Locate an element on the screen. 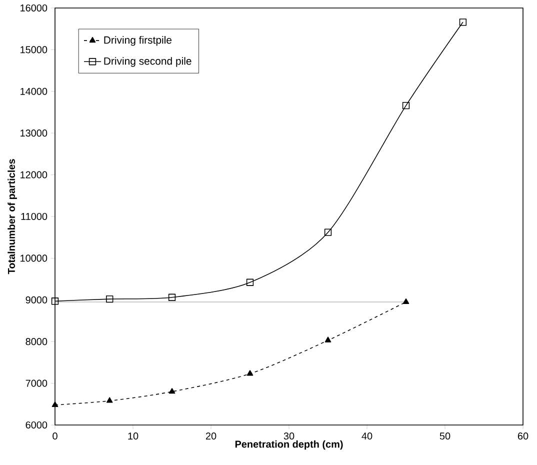 Image resolution: width=537 pixels, height=465 pixels. y-tick-label: 15000 is located at coordinates (34, 50).